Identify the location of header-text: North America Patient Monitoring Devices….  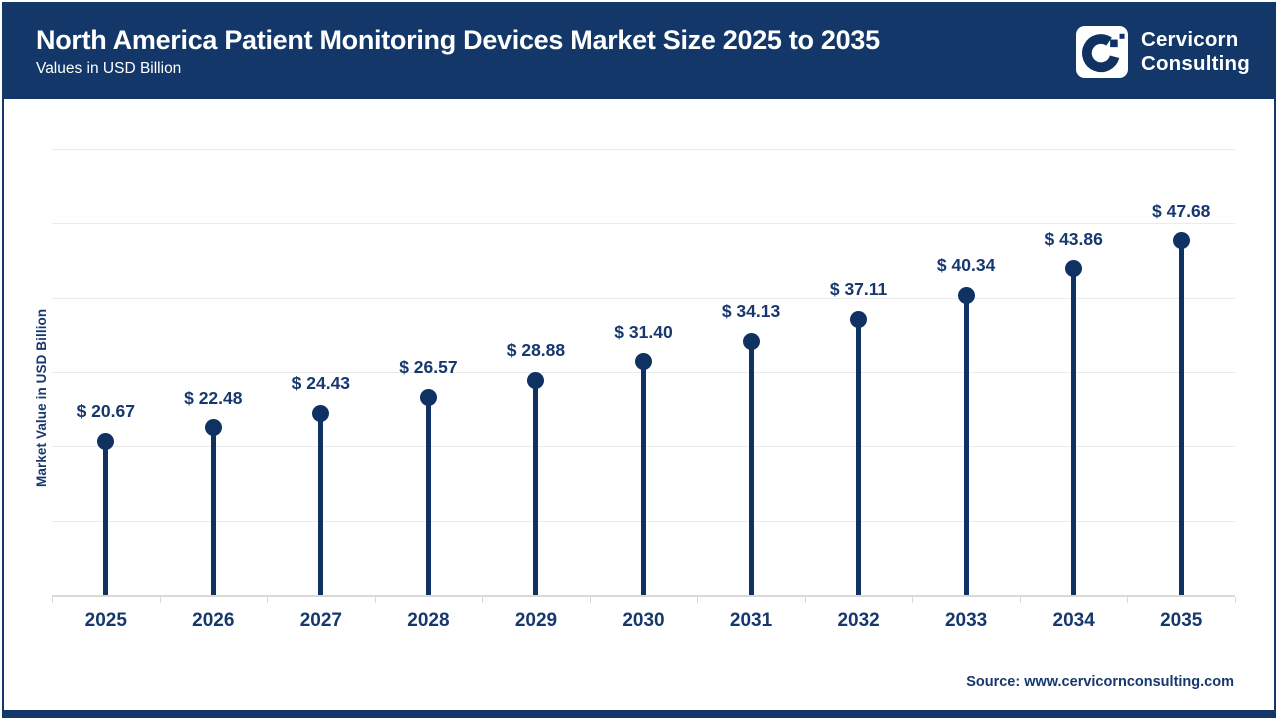
(458, 51).